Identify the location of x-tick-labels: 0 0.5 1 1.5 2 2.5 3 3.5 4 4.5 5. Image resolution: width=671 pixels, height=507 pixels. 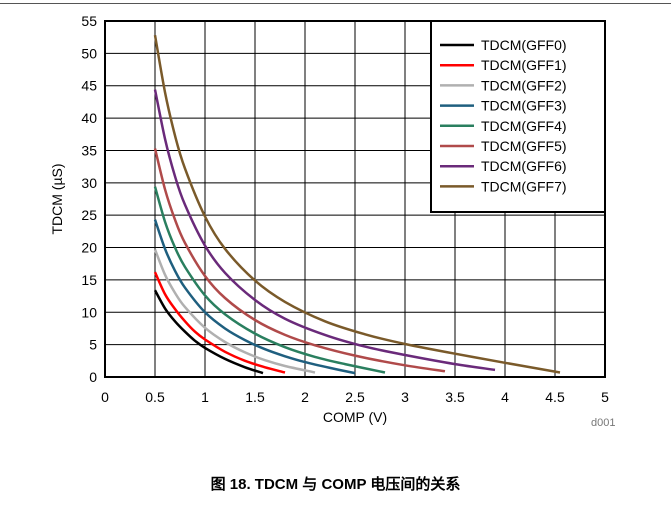
(355, 397).